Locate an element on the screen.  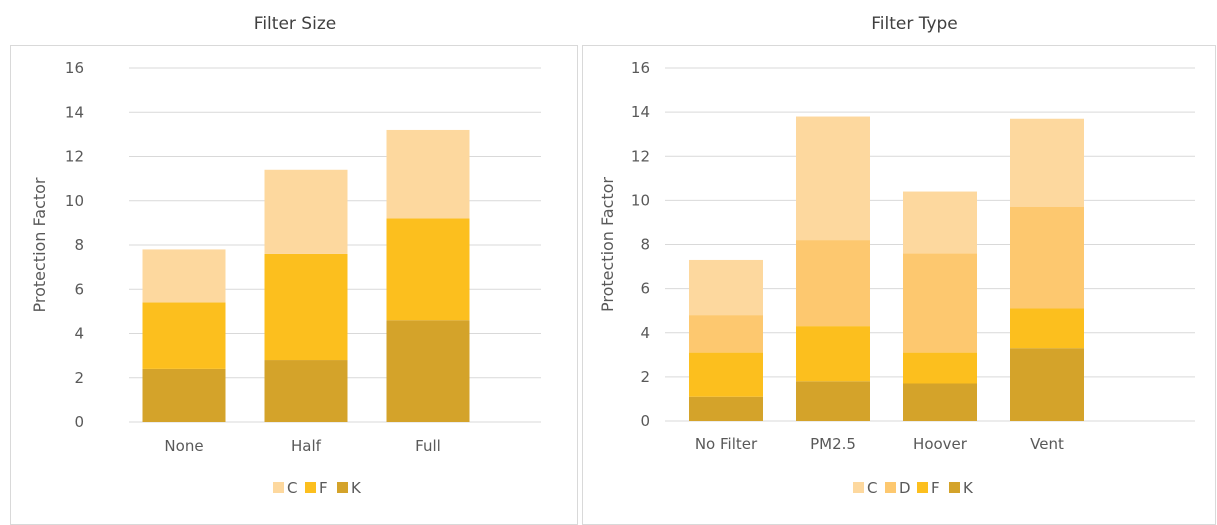
bar-K-hoover is located at coordinates (940, 402).